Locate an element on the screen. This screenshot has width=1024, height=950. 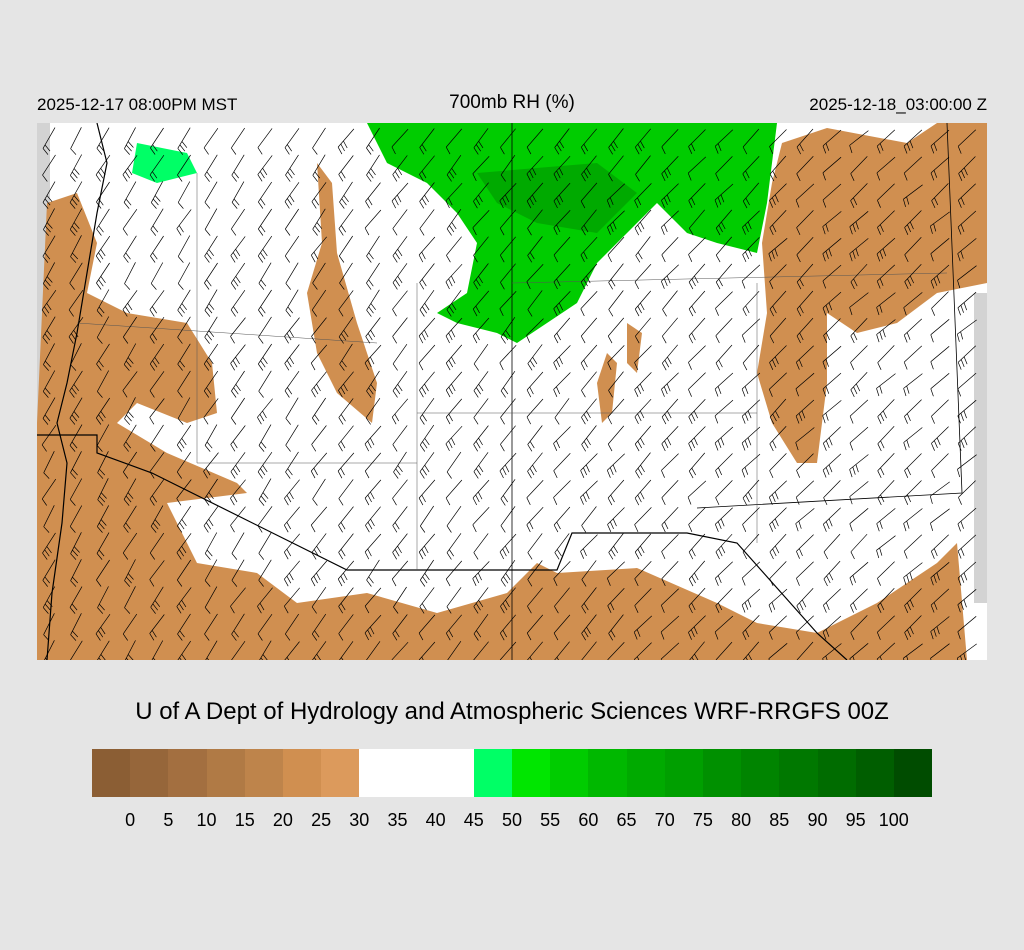
colorbar-label: 75 is located at coordinates (702, 820).